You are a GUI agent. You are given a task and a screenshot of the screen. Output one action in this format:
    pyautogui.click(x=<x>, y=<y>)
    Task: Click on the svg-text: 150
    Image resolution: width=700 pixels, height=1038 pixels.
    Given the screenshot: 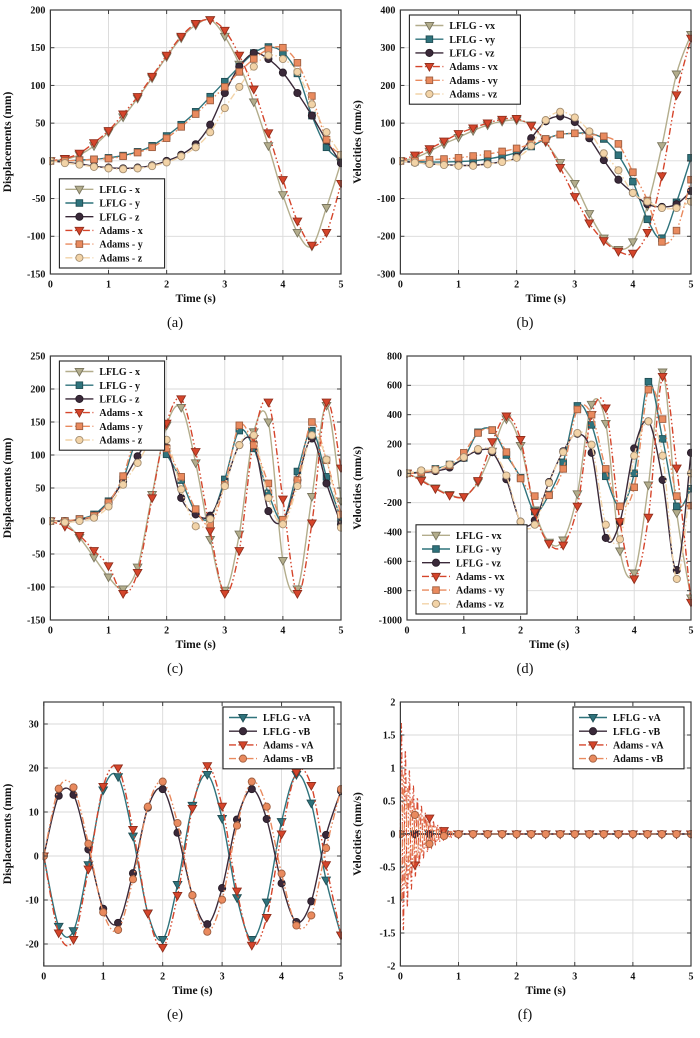 What is the action you would take?
    pyautogui.click(x=37, y=48)
    